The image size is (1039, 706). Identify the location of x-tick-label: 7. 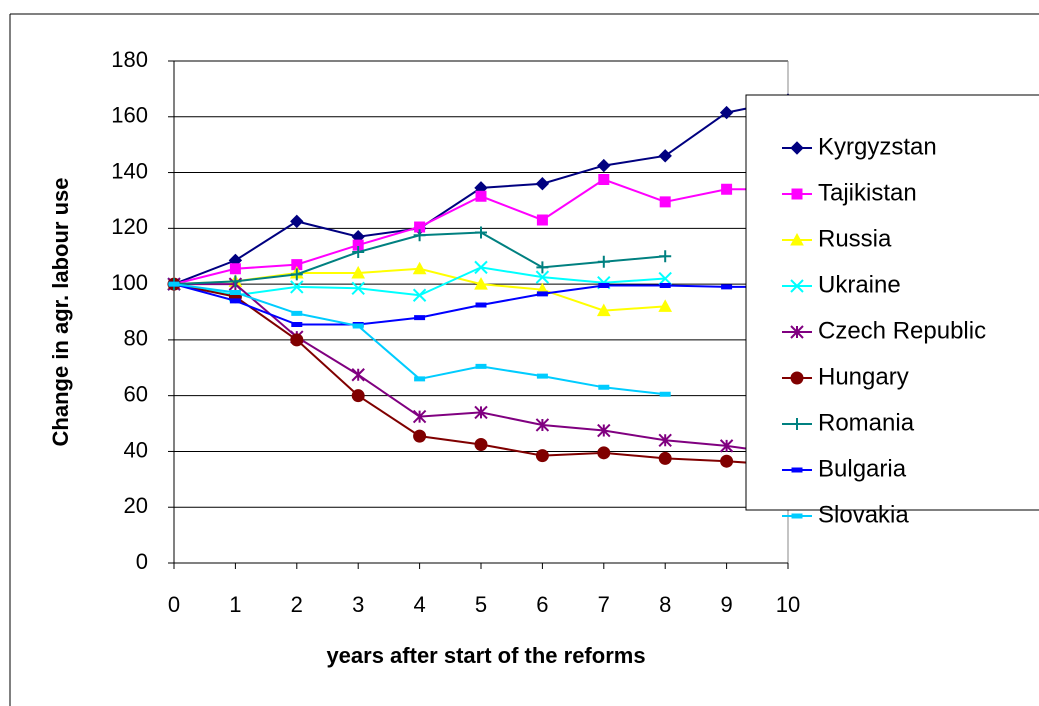
(604, 604).